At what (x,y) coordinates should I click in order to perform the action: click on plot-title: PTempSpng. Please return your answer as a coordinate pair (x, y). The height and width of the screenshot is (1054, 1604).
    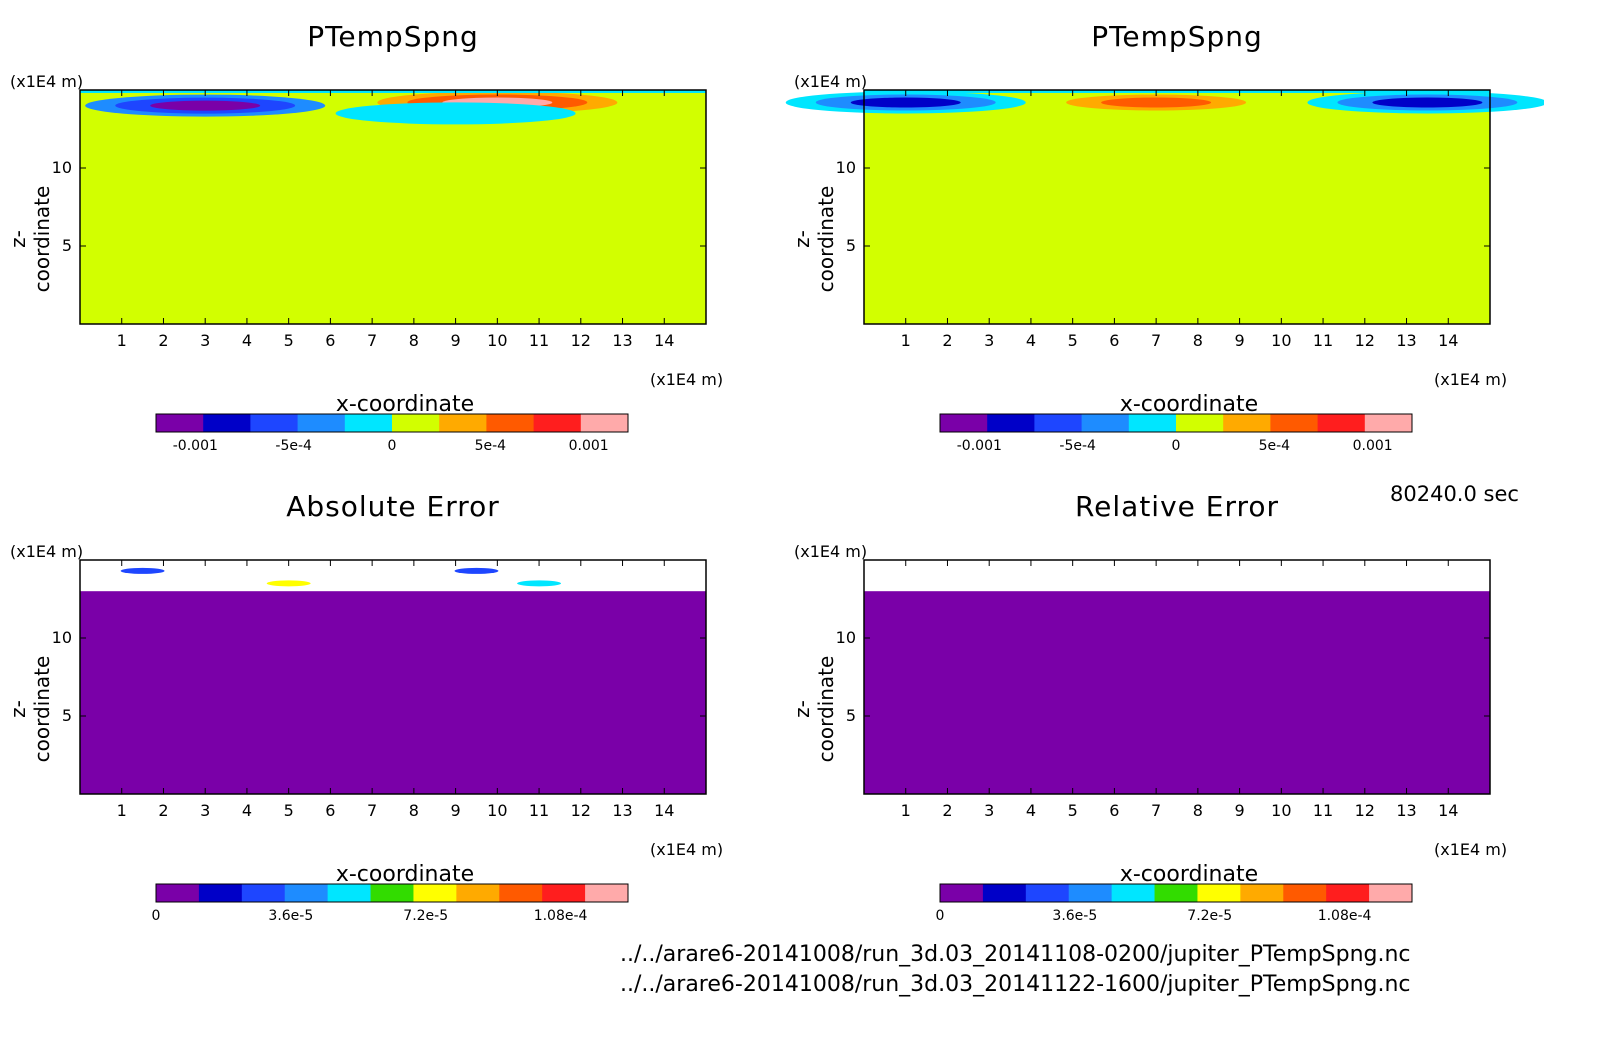
    Looking at the image, I should click on (1177, 36).